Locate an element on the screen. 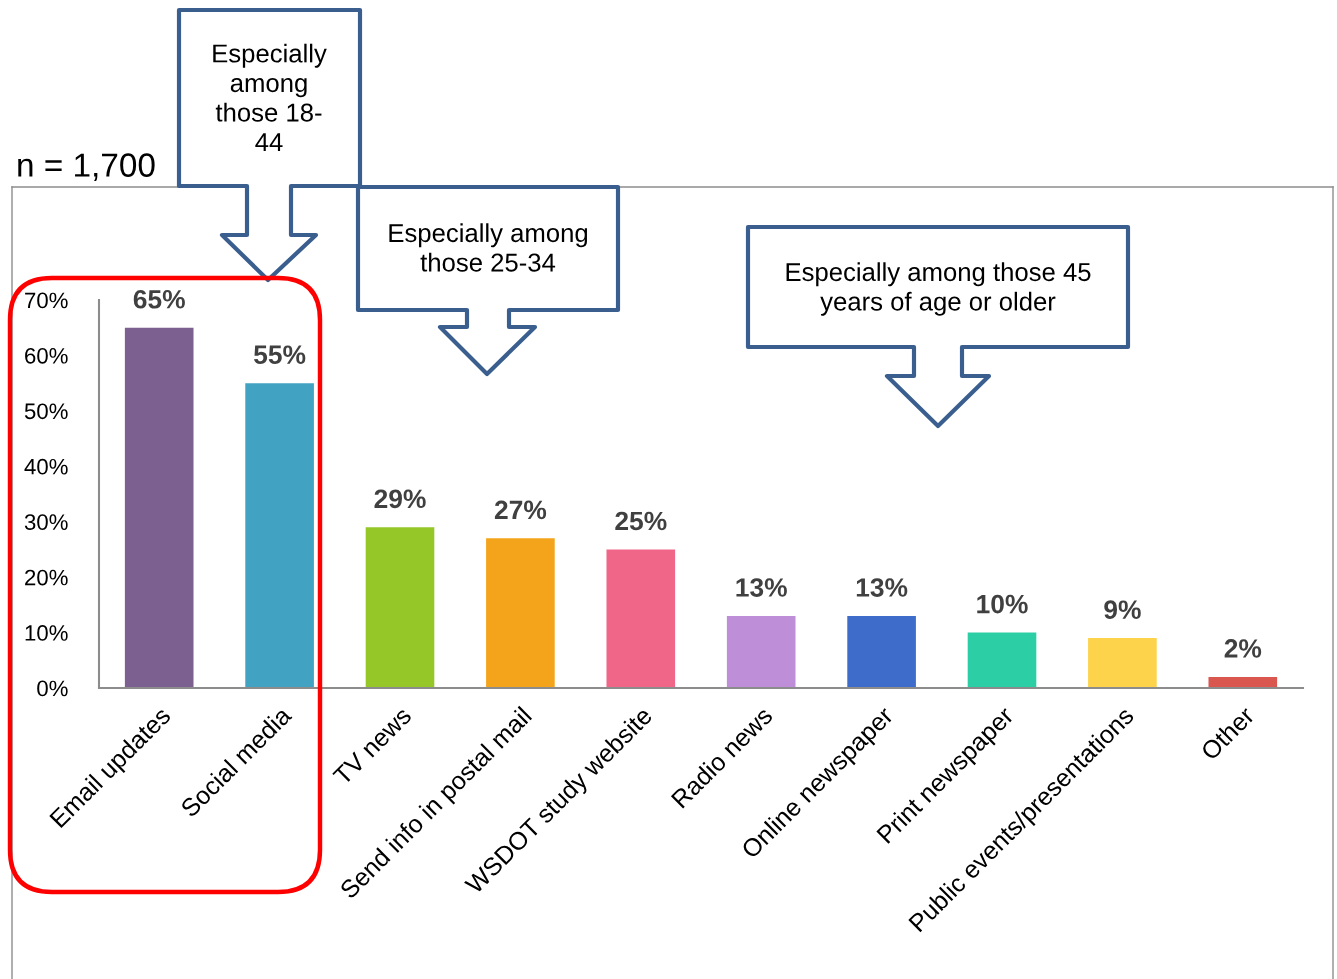 Image resolution: width=1337 pixels, height=979 pixels. data-label: 27% is located at coordinates (520, 510).